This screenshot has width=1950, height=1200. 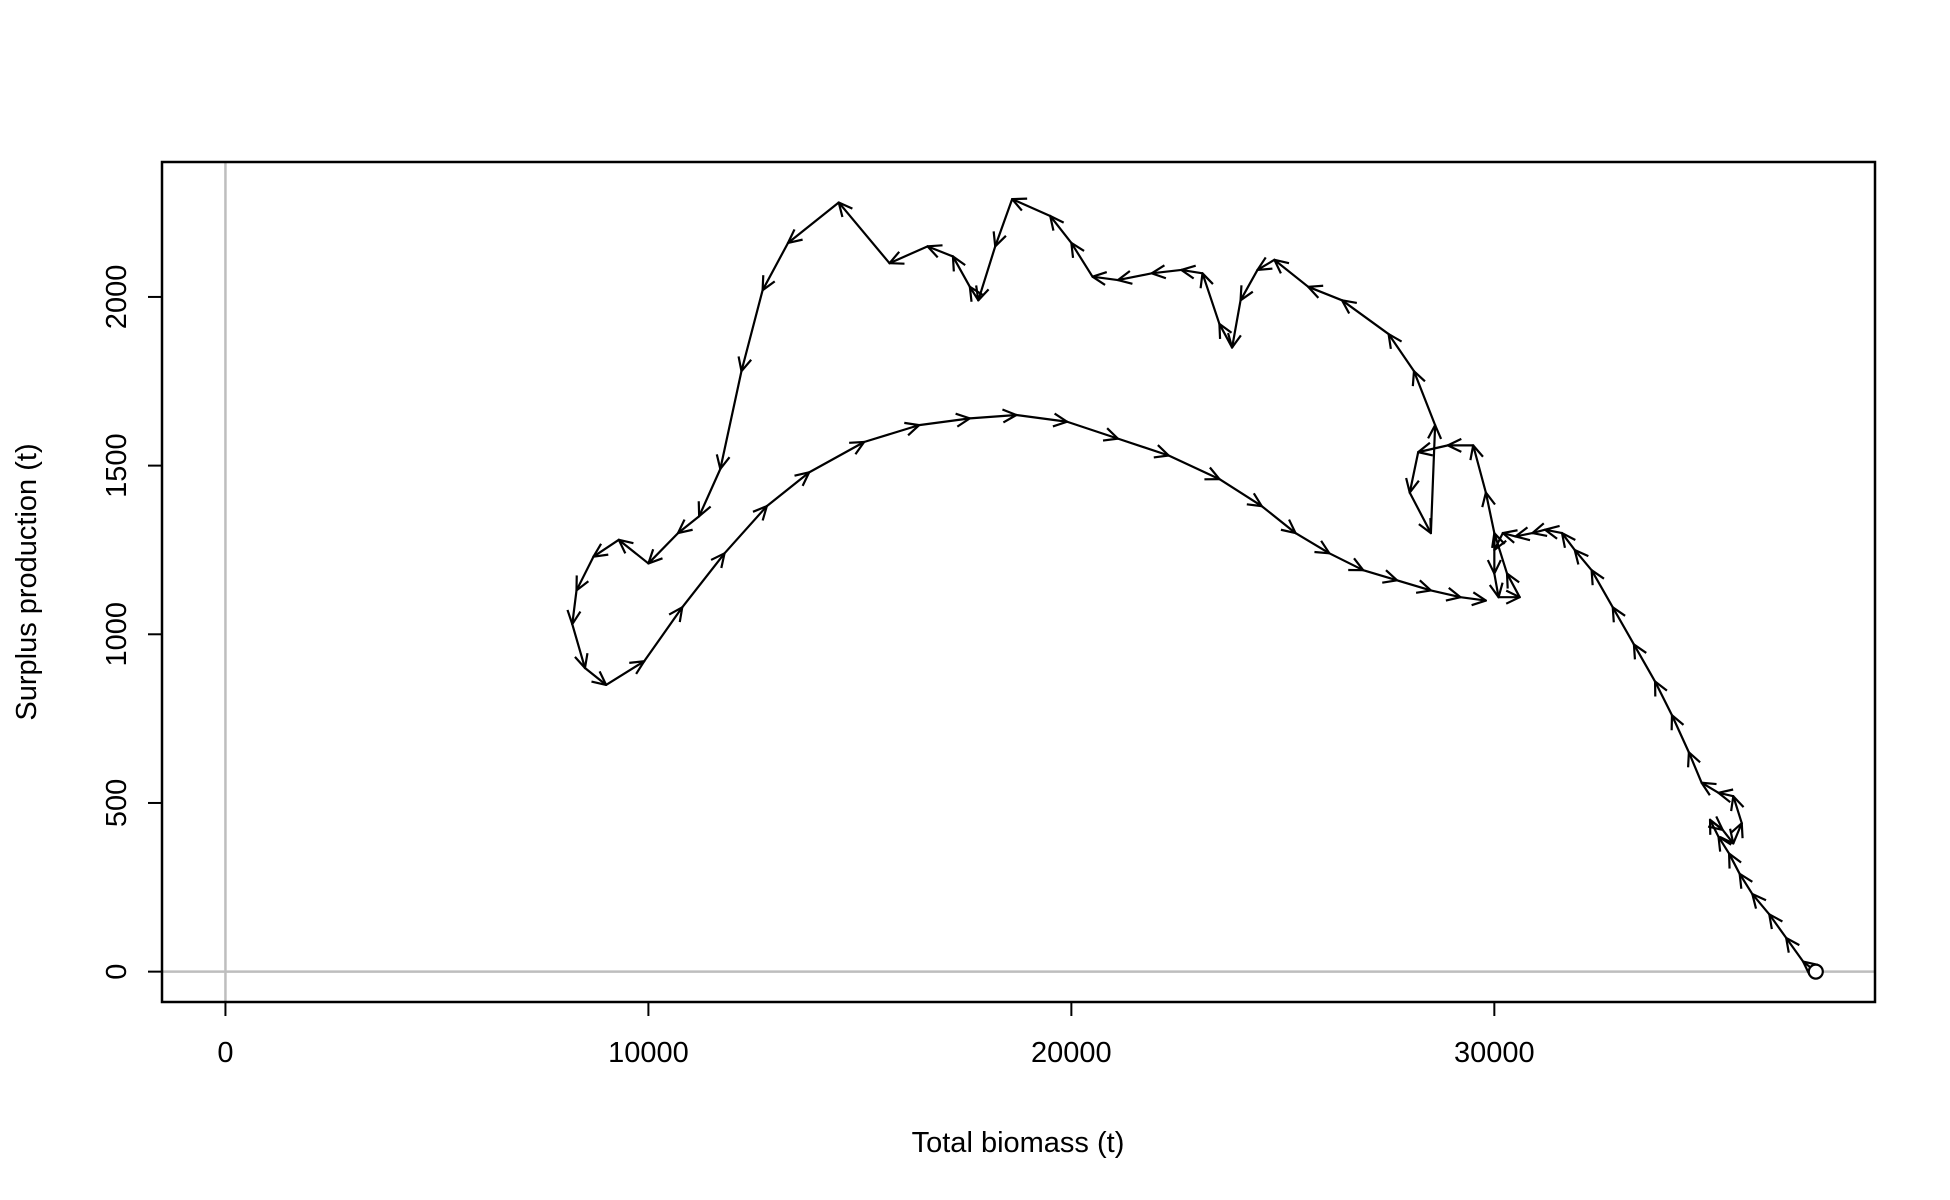 What do you see at coordinates (1815, 971) in the screenshot?
I see `endpoint-marker` at bounding box center [1815, 971].